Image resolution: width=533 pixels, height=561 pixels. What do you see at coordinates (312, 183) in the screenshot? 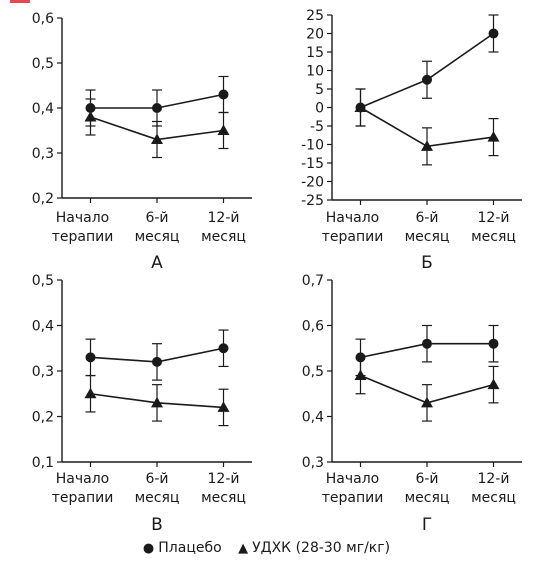
I see `y-tick-label: -20` at bounding box center [312, 183].